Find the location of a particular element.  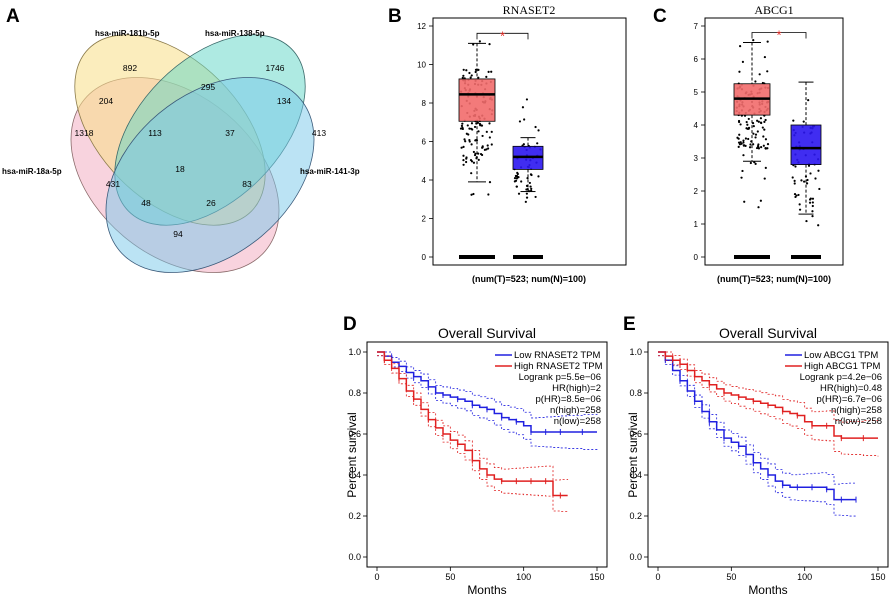

venn-count: 431 is located at coordinates (113, 184).